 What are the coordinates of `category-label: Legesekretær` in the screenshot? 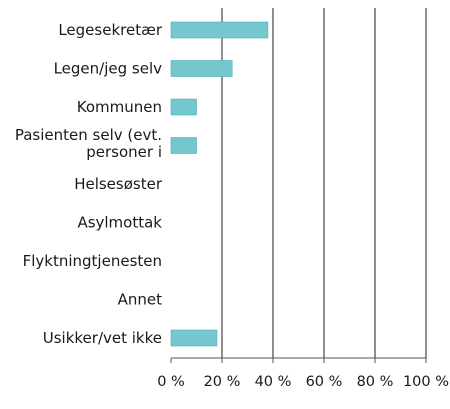 It's located at (110, 30).